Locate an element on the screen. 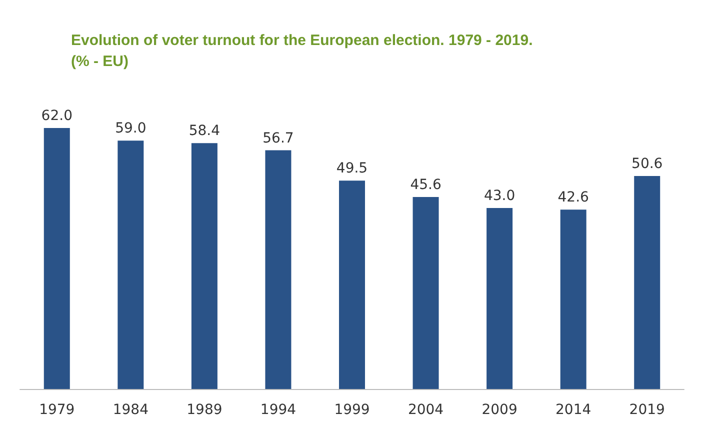 This screenshot has width=704, height=437. x-tick-label: 2014 is located at coordinates (574, 410).